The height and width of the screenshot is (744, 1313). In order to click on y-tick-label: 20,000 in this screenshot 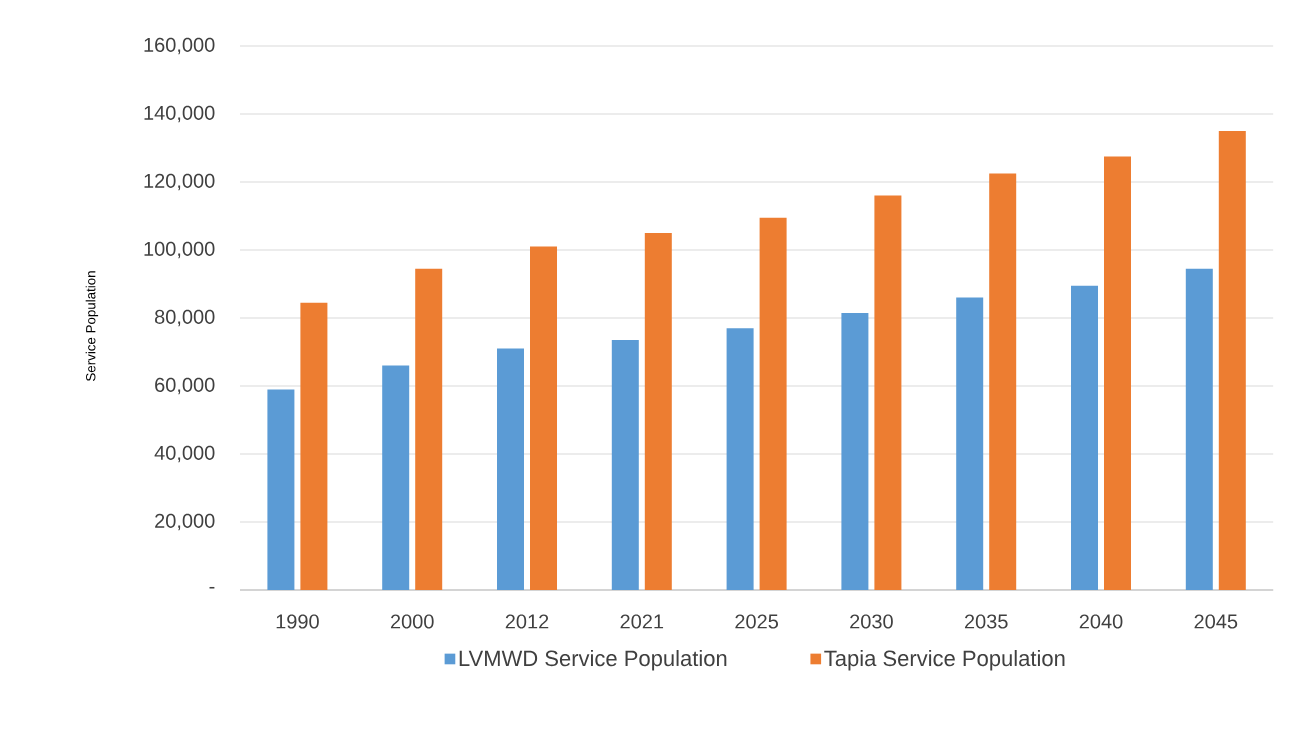, I will do `click(185, 522)`.